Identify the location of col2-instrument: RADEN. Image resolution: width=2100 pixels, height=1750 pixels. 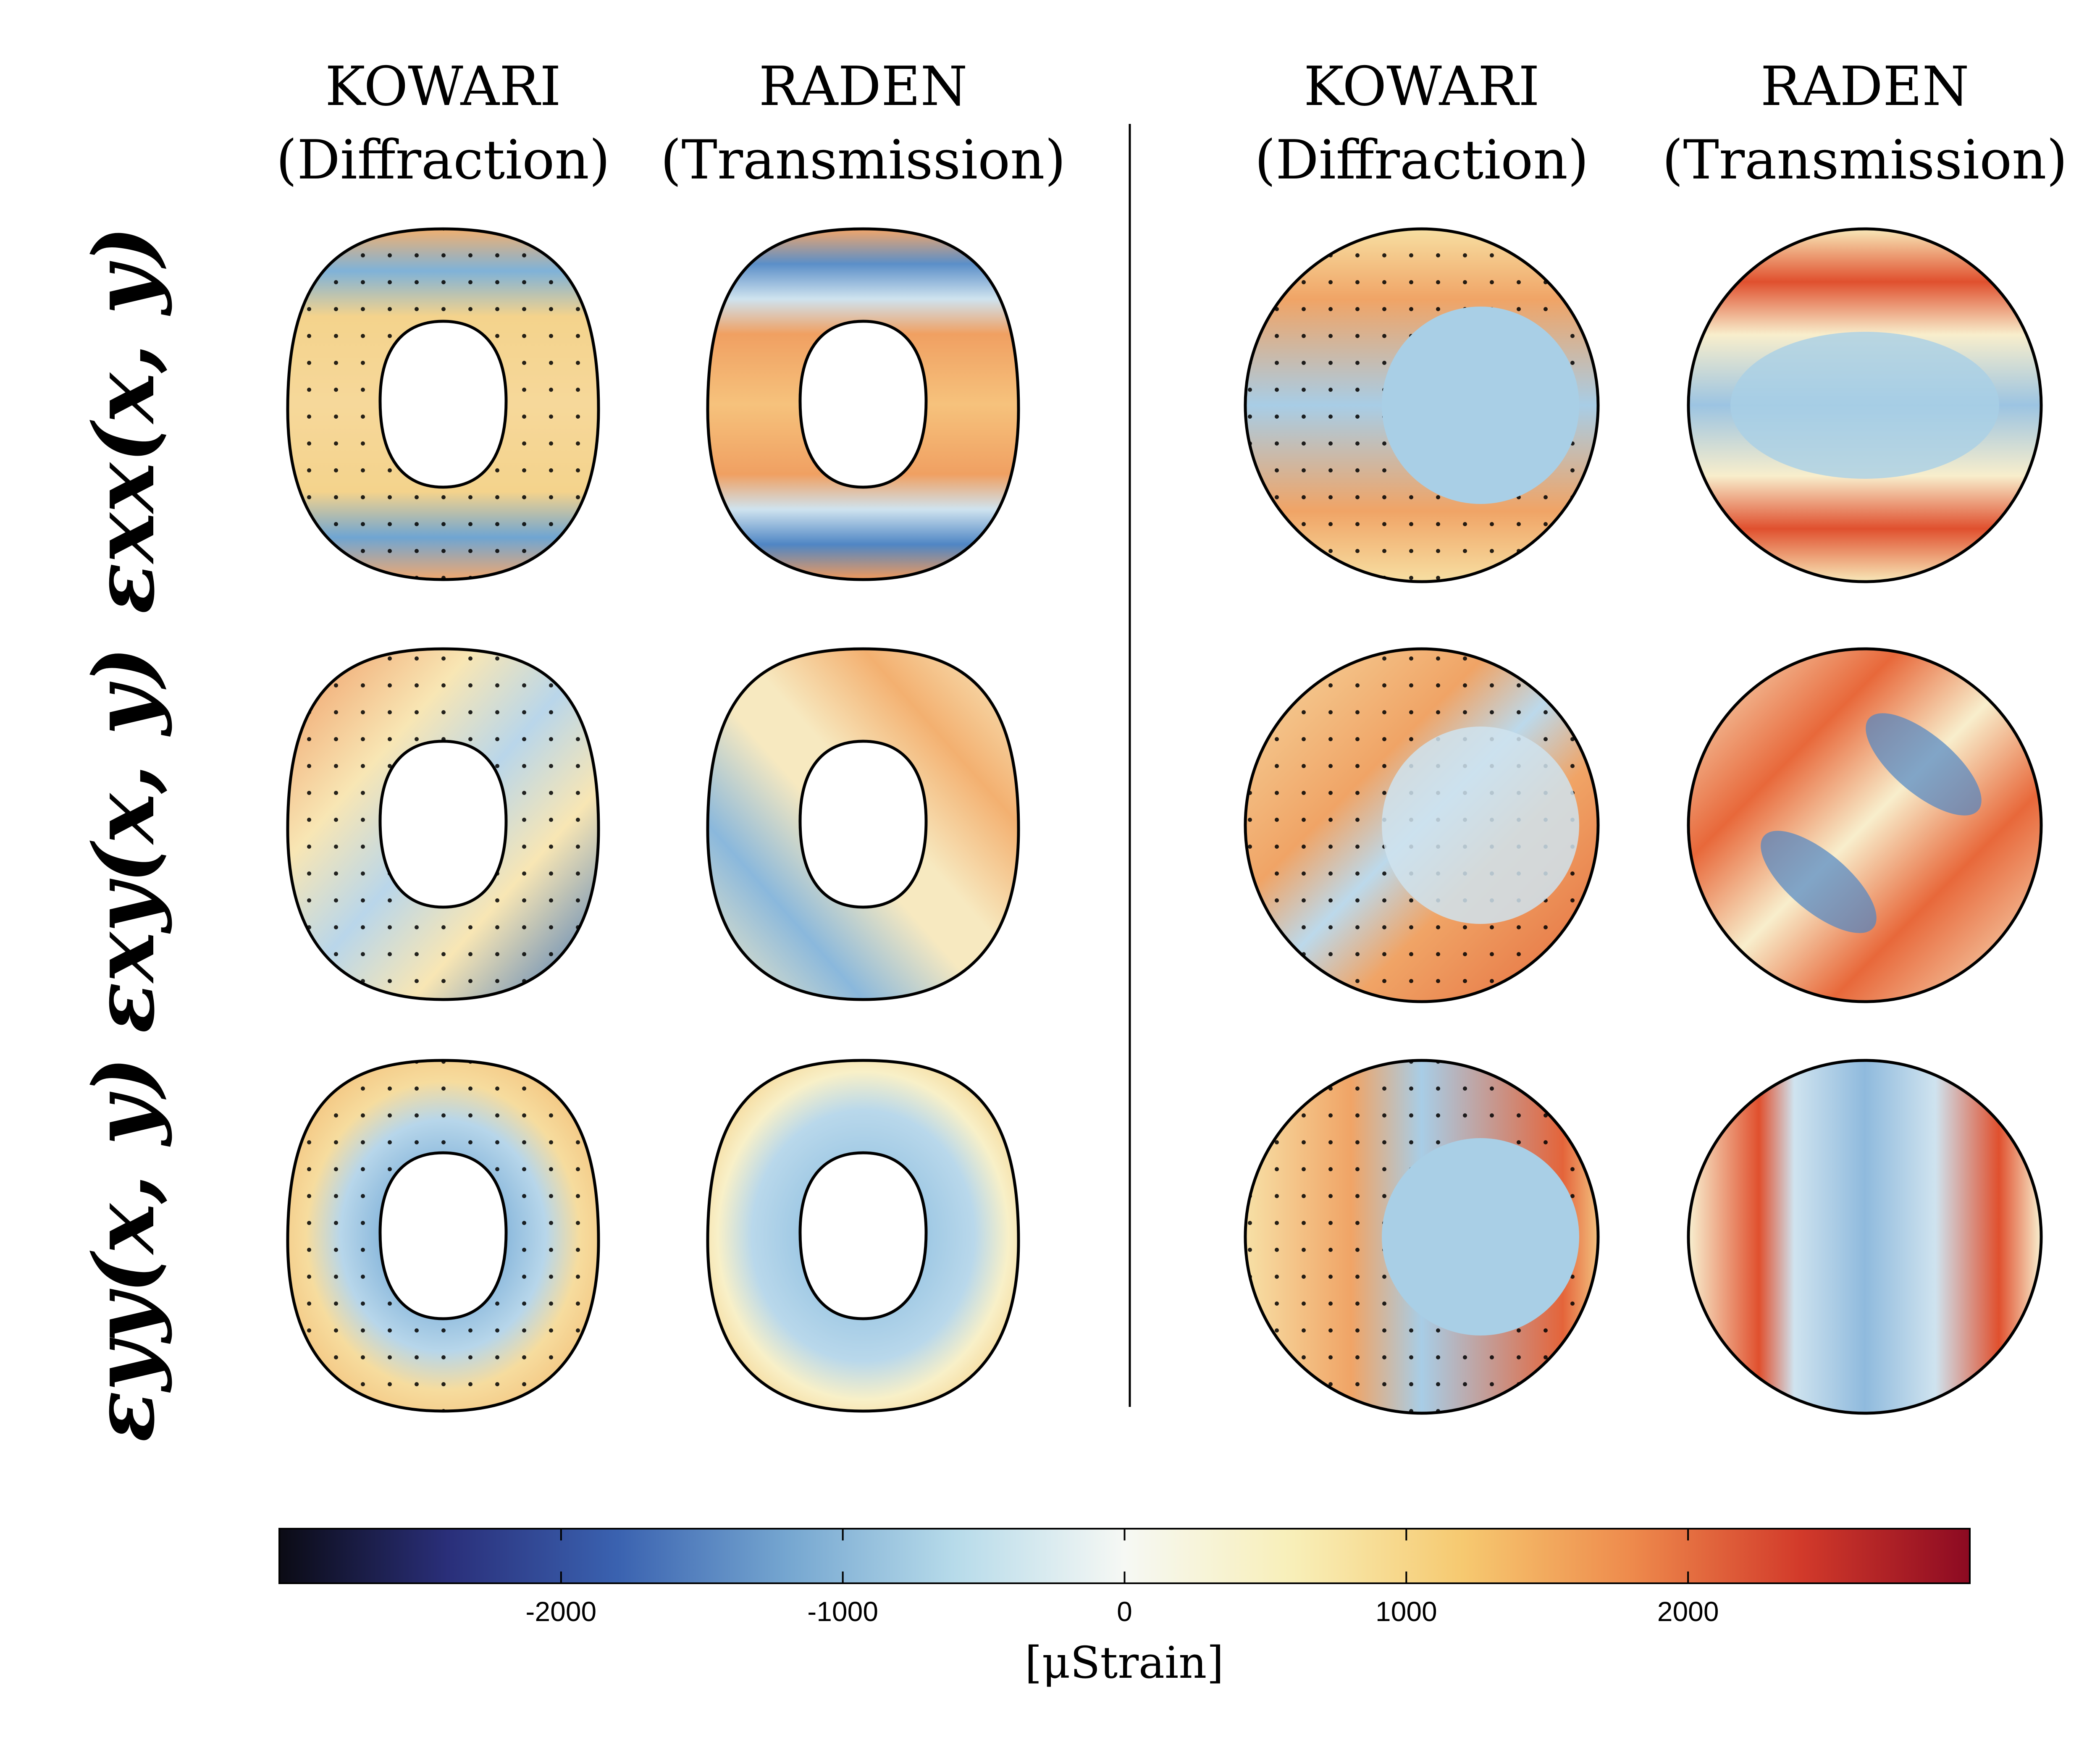
(863, 86).